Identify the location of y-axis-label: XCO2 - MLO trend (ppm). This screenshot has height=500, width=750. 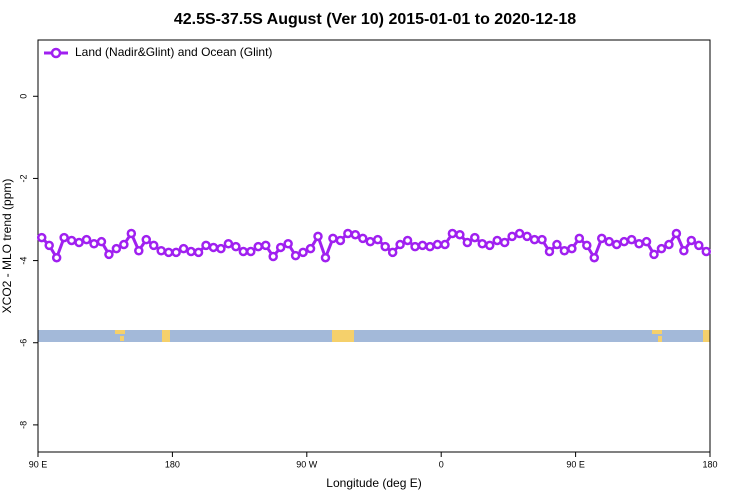
(7, 246).